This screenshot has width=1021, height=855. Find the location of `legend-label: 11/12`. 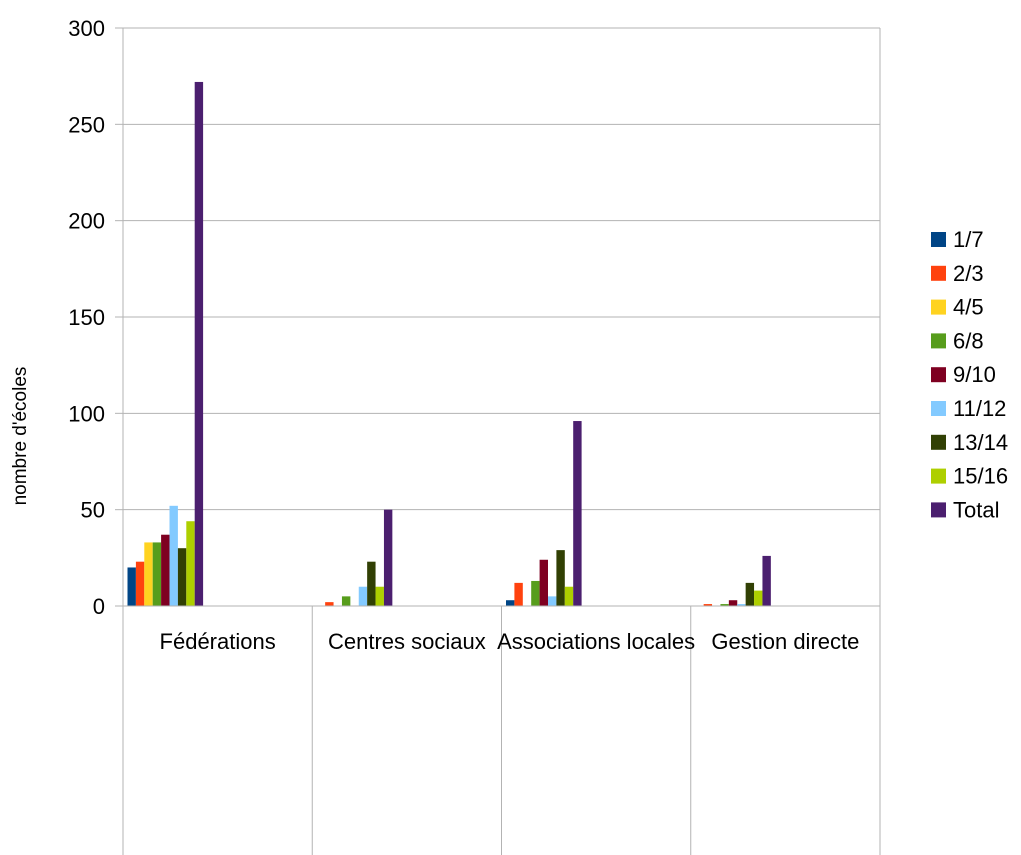

legend-label: 11/12 is located at coordinates (979, 408).